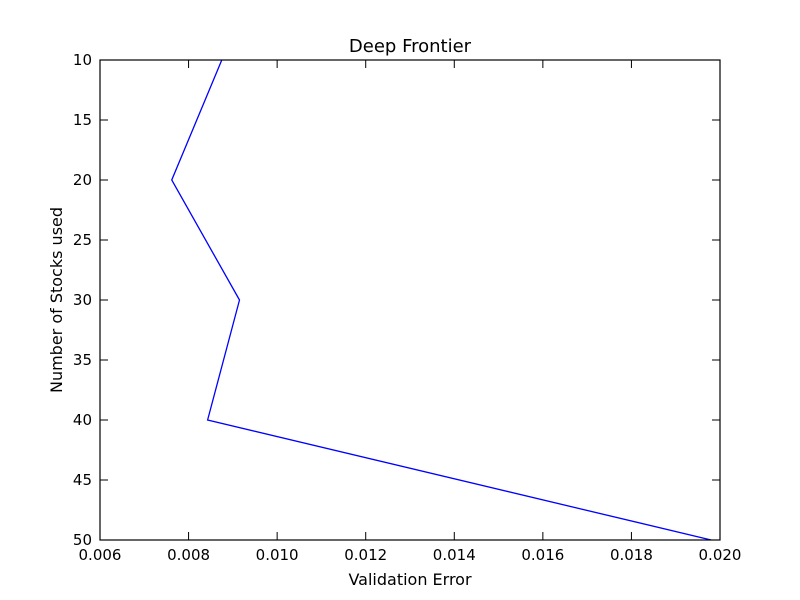 This screenshot has width=800, height=600. I want to click on y-tick-label: 30, so click(82, 300).